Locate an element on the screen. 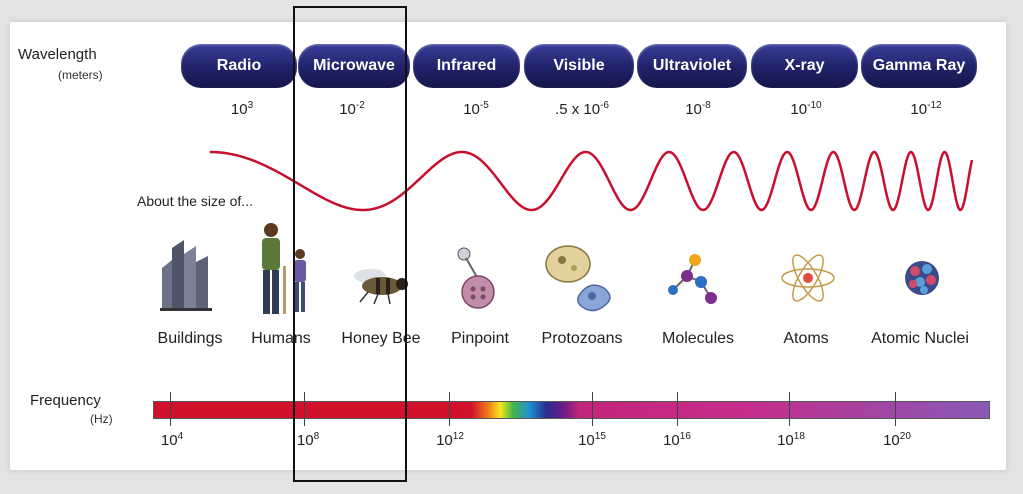 The height and width of the screenshot is (494, 1023). band-infrared: Infrared is located at coordinates (466, 66).